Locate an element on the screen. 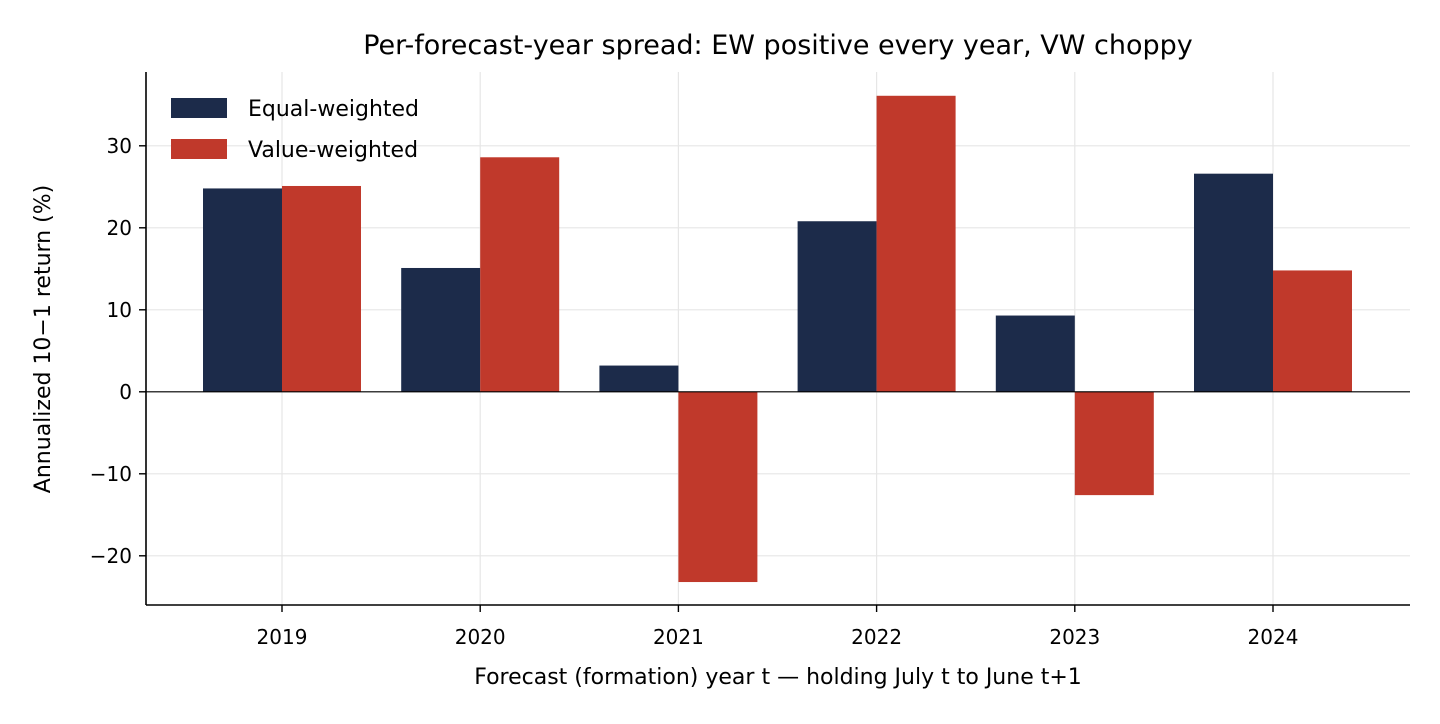 This screenshot has height=724, width=1440. bar-equal-weighted-2023 is located at coordinates (1035, 353).